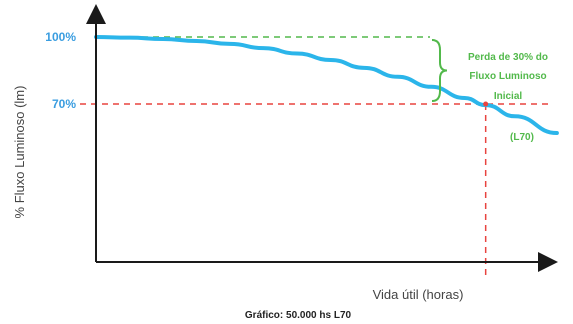 This screenshot has width=573, height=324. I want to click on l70-intersection-point, so click(486, 104).